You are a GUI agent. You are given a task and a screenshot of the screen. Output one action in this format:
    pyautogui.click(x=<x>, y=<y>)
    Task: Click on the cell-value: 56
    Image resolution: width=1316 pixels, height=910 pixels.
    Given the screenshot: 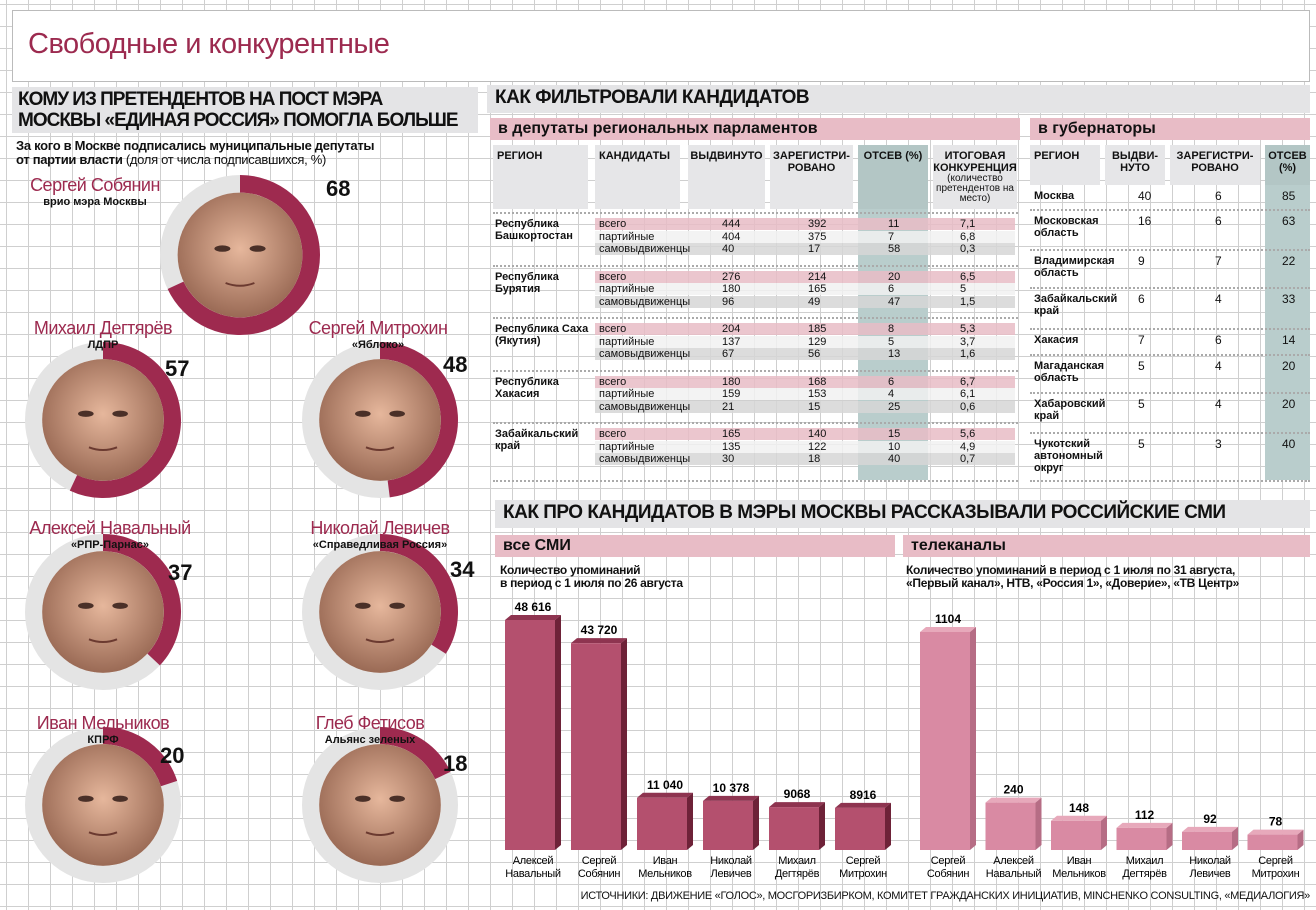 What is the action you would take?
    pyautogui.click(x=814, y=354)
    